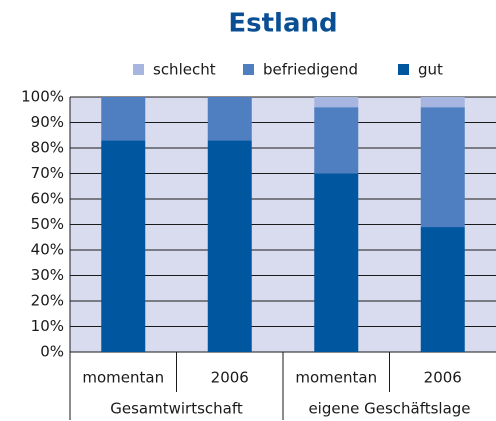 The height and width of the screenshot is (421, 496). I want to click on group-label: eigene Geschäftslage, so click(389, 409).